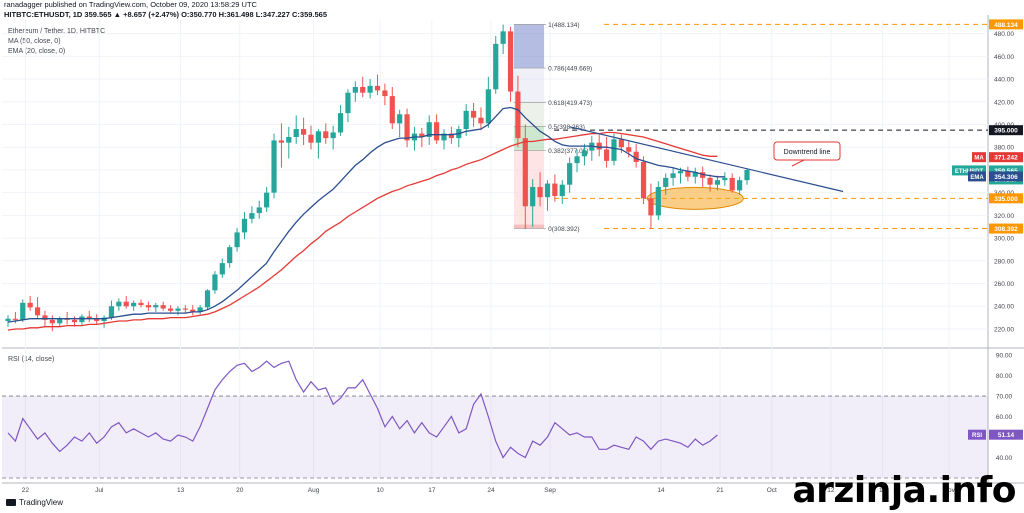 The height and width of the screenshot is (513, 1024). What do you see at coordinates (550, 490) in the screenshot?
I see `time-tick-label: Sep` at bounding box center [550, 490].